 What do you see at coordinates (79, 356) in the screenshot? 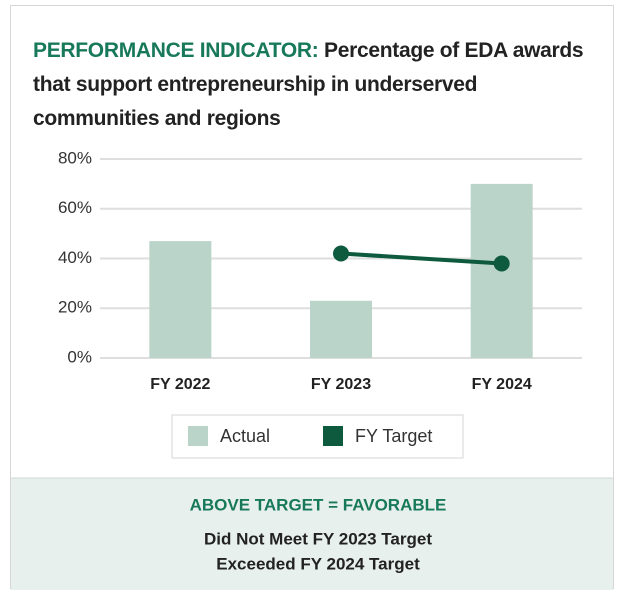
I see `y-tick-label: 0%` at bounding box center [79, 356].